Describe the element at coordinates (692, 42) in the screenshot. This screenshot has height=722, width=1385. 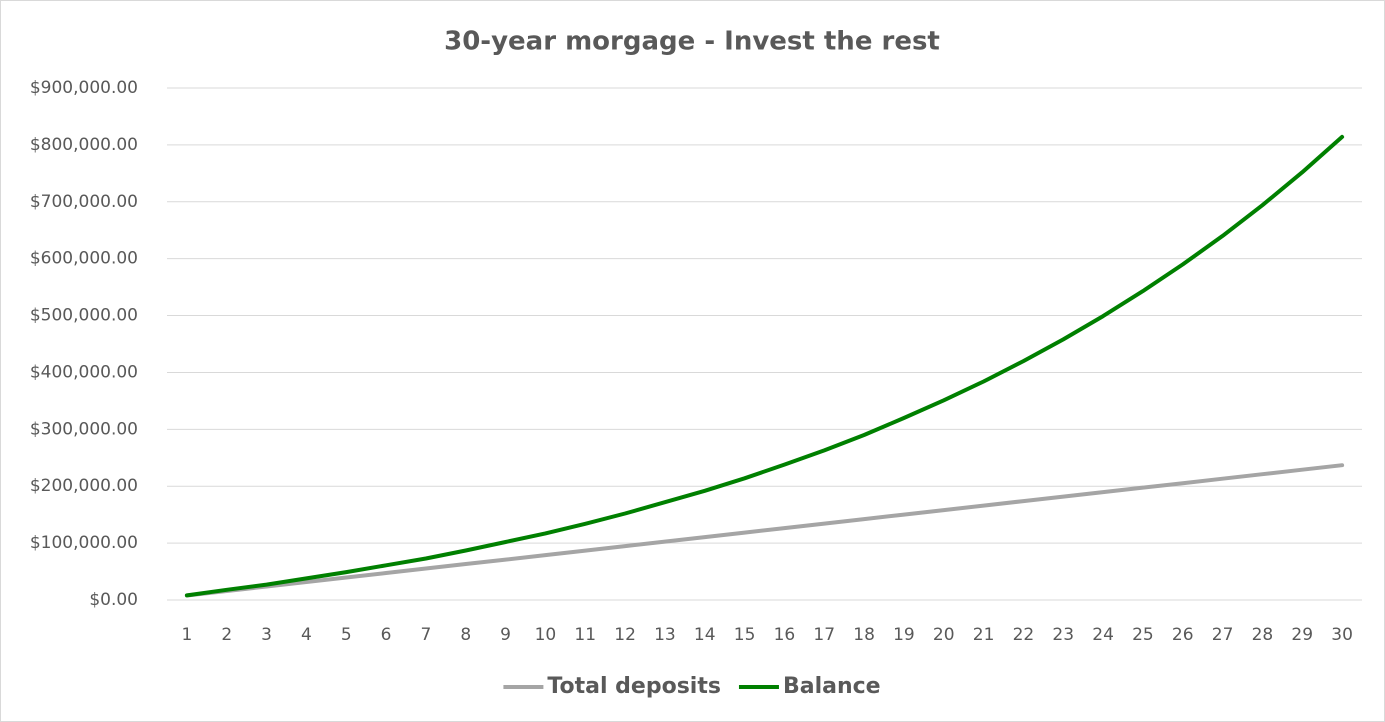
I see `chart-title: 30-year morgage - Invest the rest` at that location.